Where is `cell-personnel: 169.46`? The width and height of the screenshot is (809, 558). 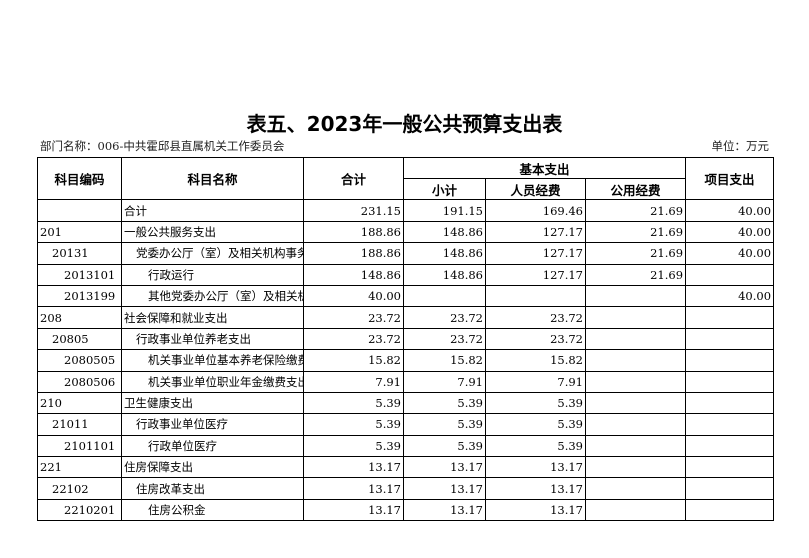 cell-personnel: 169.46 is located at coordinates (535, 210).